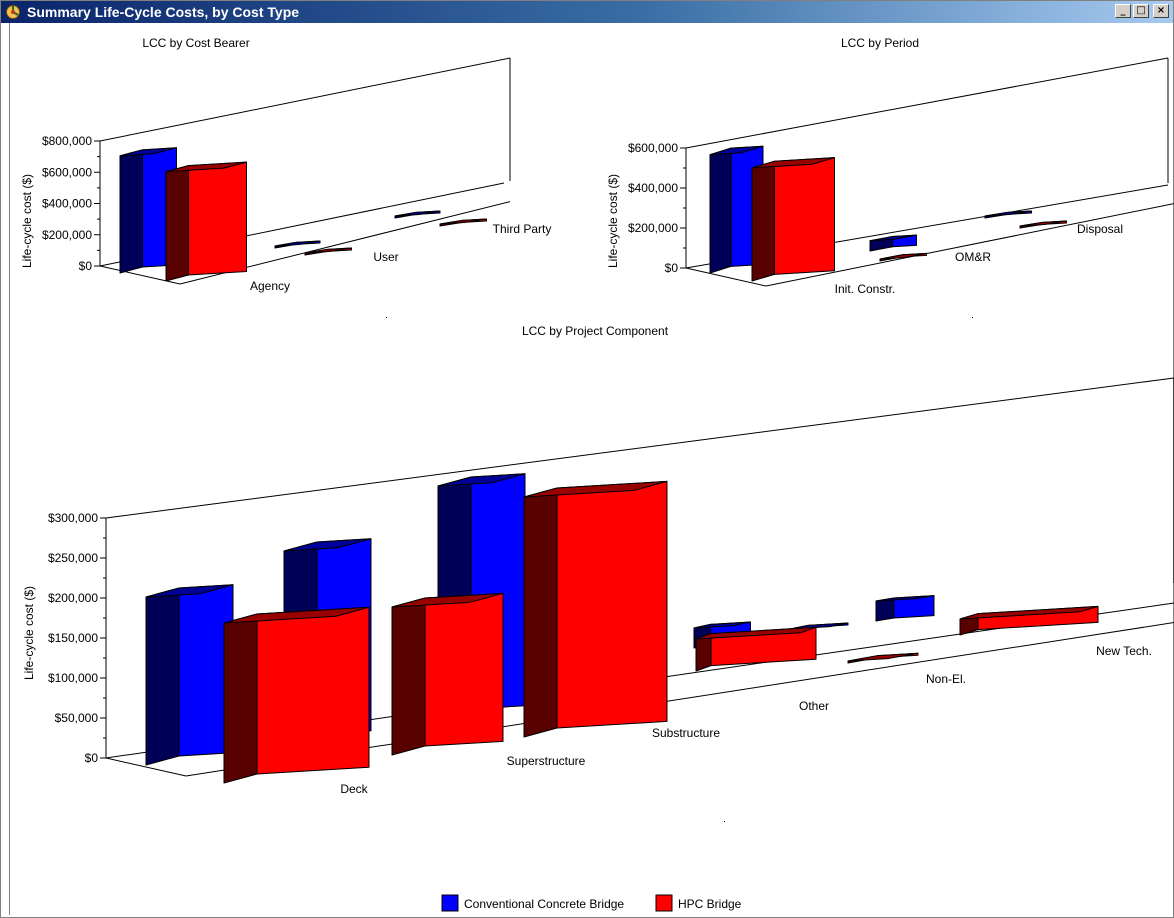 The image size is (1174, 918). What do you see at coordinates (973, 257) in the screenshot?
I see `x-tick-label: OM&R` at bounding box center [973, 257].